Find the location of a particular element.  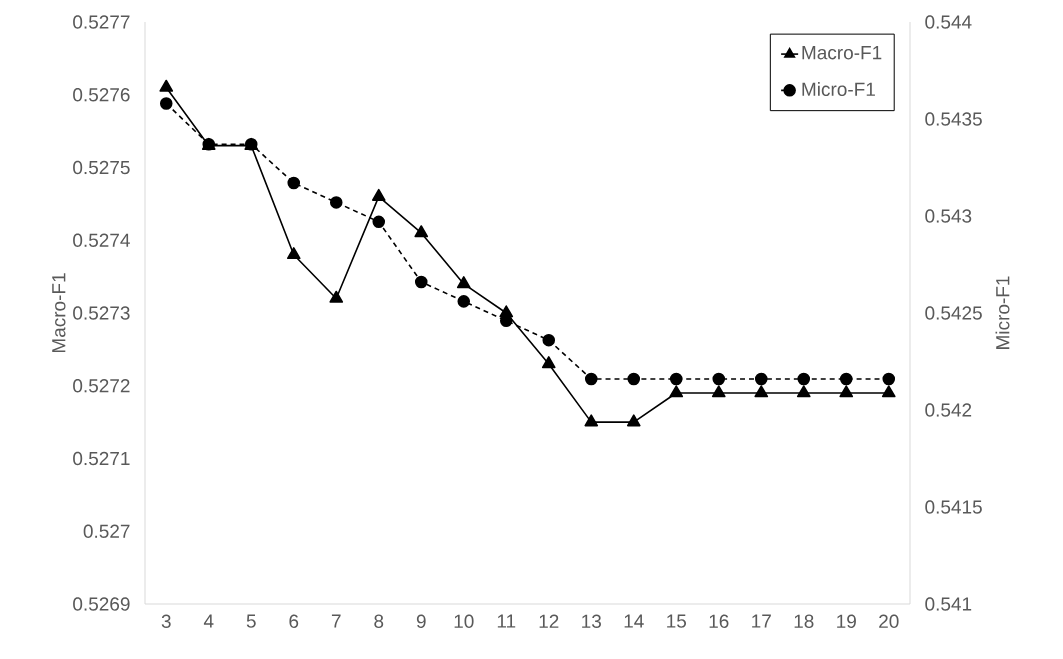

x-tick-label: 7 is located at coordinates (336, 621).